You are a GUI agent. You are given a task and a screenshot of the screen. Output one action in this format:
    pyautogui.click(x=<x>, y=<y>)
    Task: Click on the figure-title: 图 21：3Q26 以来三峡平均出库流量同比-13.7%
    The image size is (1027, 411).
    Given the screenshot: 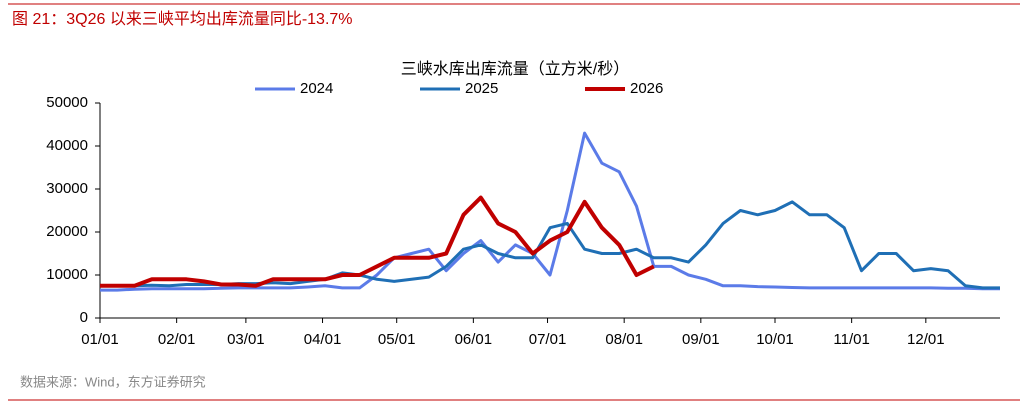 What is the action you would take?
    pyautogui.click(x=182, y=19)
    